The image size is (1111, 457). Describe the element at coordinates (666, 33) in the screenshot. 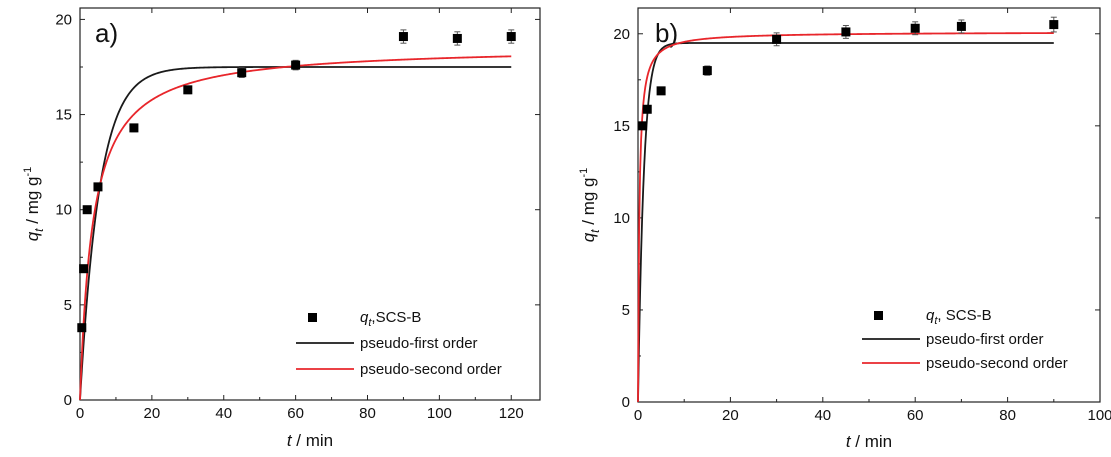

I see `panel-label: b)` at that location.